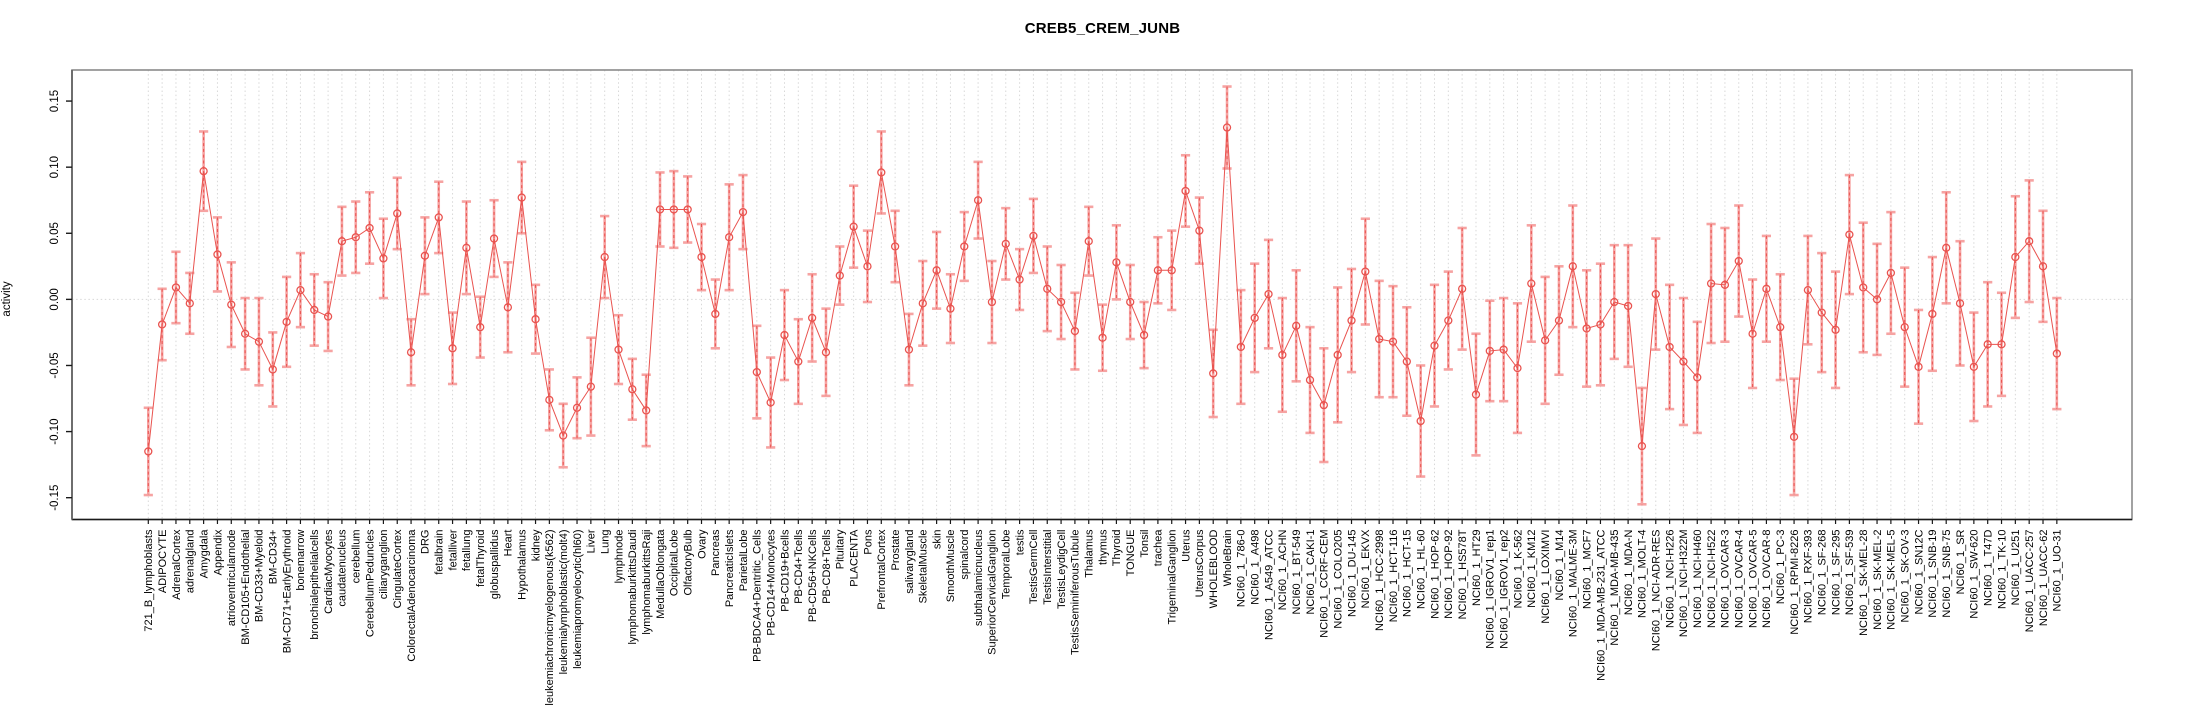  I want to click on svg-text: Thalamus, so click(1090, 553).